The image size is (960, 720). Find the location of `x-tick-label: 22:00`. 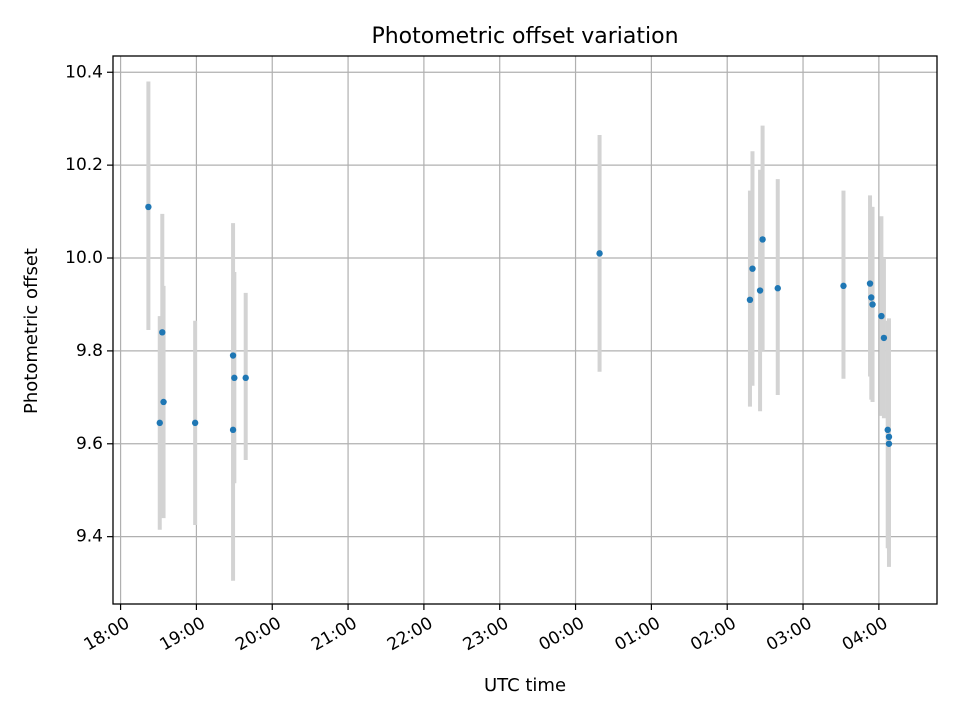

x-tick-label: 22:00 is located at coordinates (410, 634).